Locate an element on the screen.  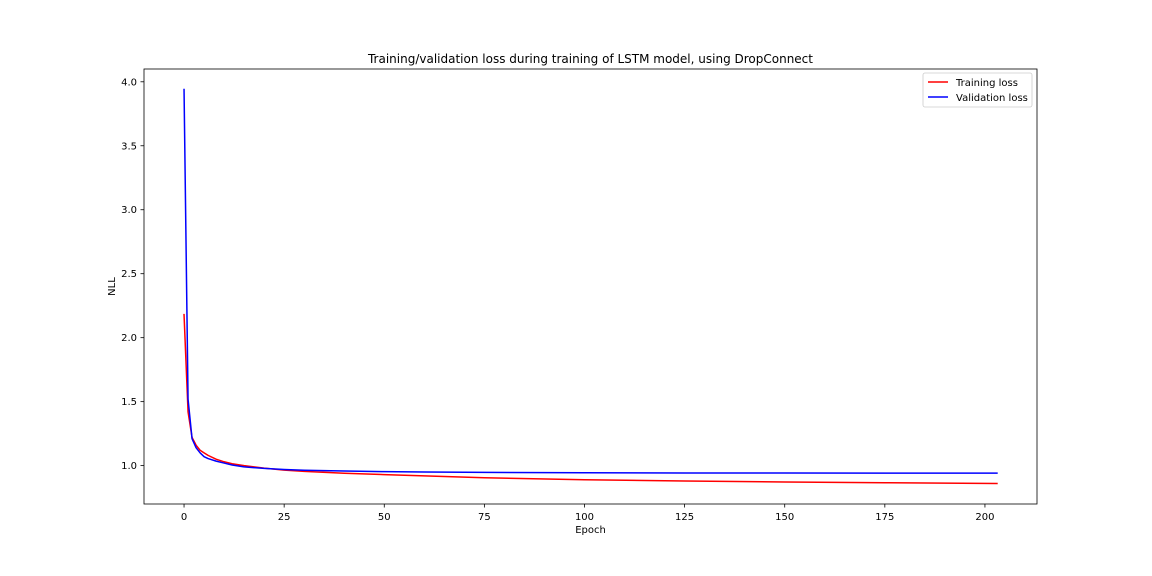
x-tick-label: 75 is located at coordinates (484, 517).